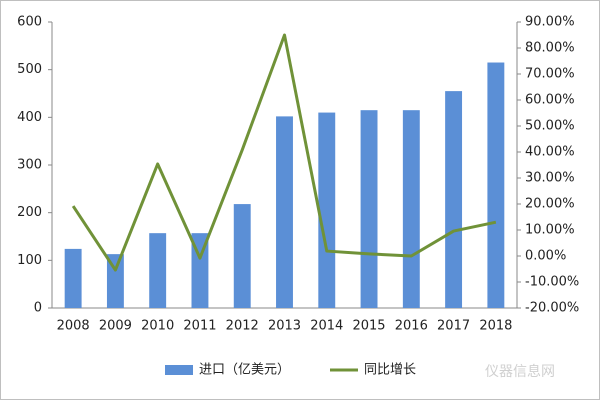 Image resolution: width=600 pixels, height=400 pixels. I want to click on y2-tick-label: 70.00%, so click(550, 74).